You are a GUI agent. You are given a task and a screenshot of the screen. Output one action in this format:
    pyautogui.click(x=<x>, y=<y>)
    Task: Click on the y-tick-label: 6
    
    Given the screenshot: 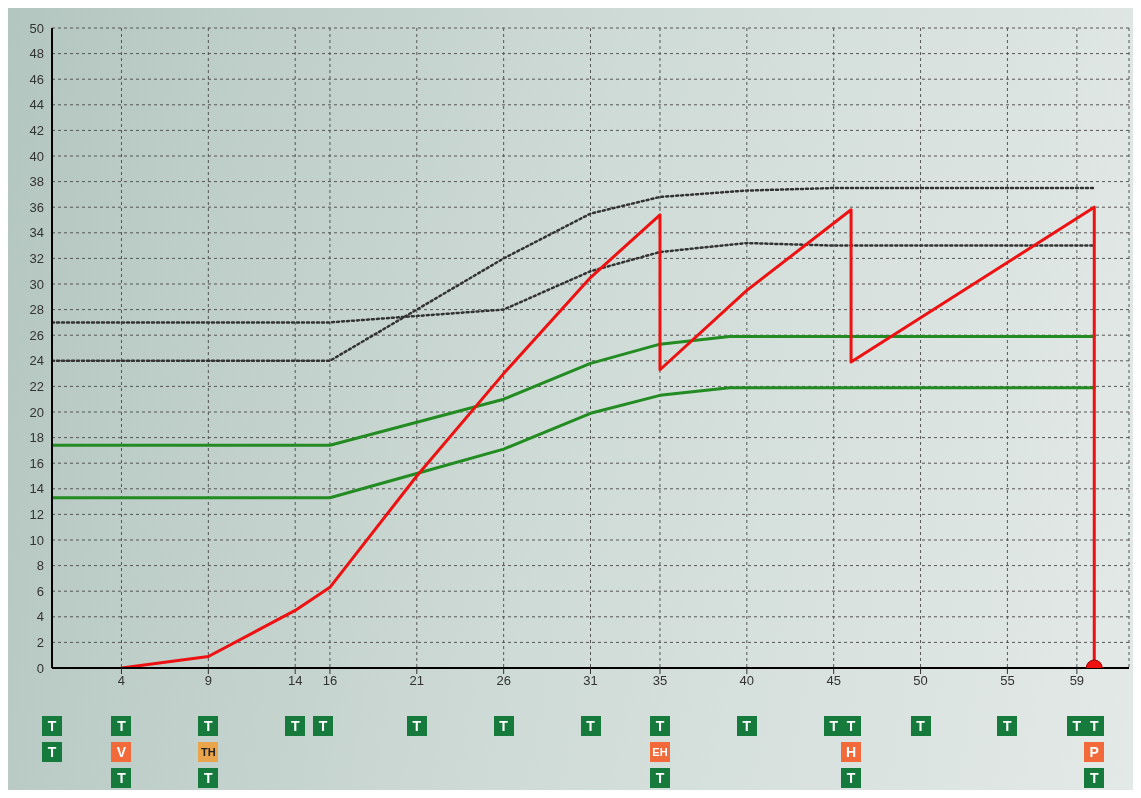 What is the action you would take?
    pyautogui.click(x=40, y=591)
    